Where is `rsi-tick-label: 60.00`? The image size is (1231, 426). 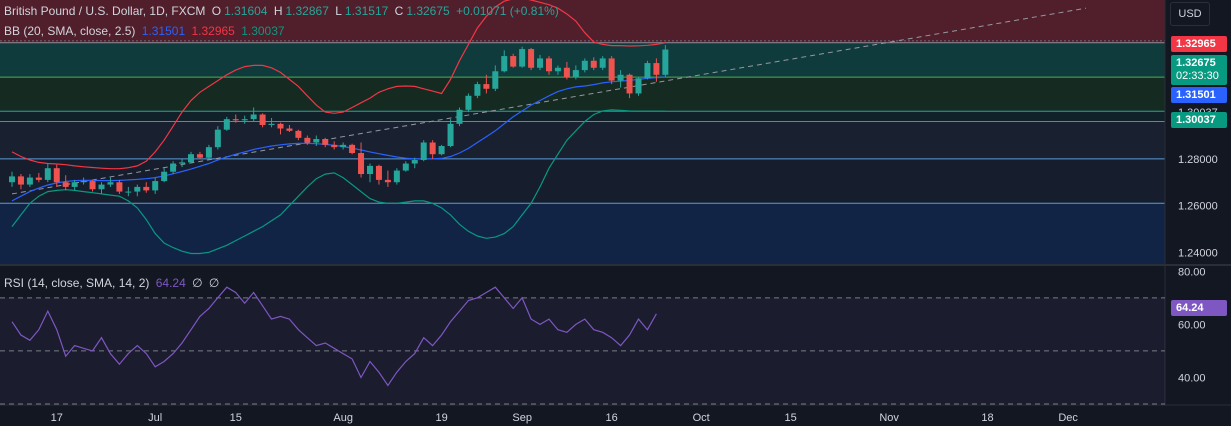 rsi-tick-label: 60.00 is located at coordinates (1192, 325).